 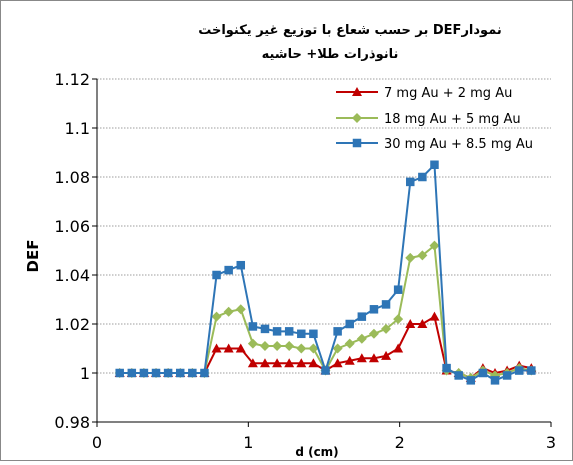 I want to click on legend-entry-1: 7 mg Au + 2 mg Au, so click(x=424, y=93).